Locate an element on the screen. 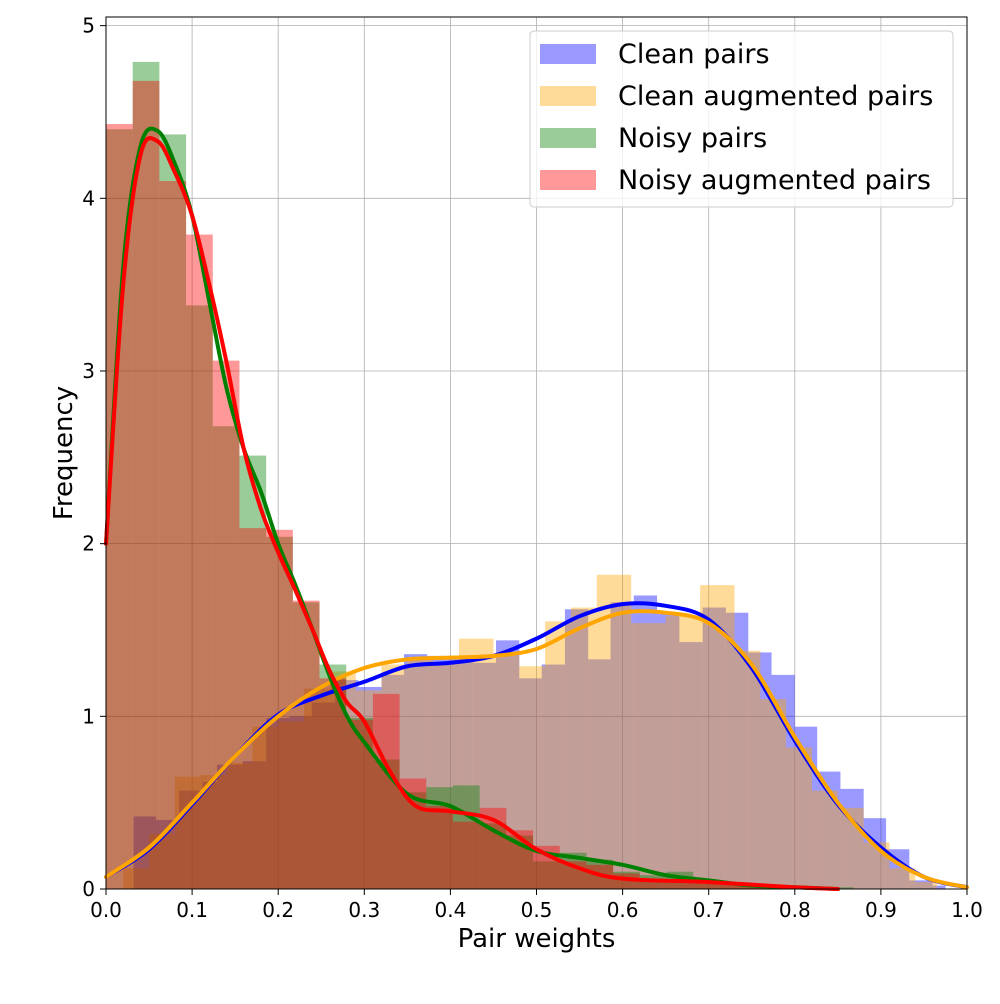 This screenshot has height=1004, width=1000. y-tick-label: 5 is located at coordinates (88, 26).